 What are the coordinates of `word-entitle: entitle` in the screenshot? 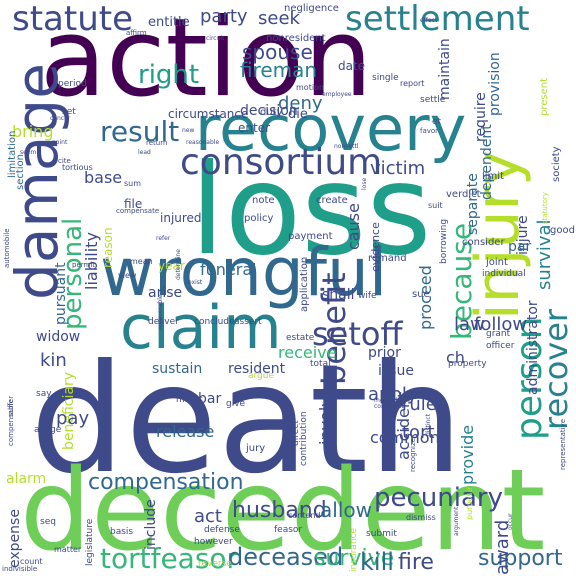 It's located at (169, 22).